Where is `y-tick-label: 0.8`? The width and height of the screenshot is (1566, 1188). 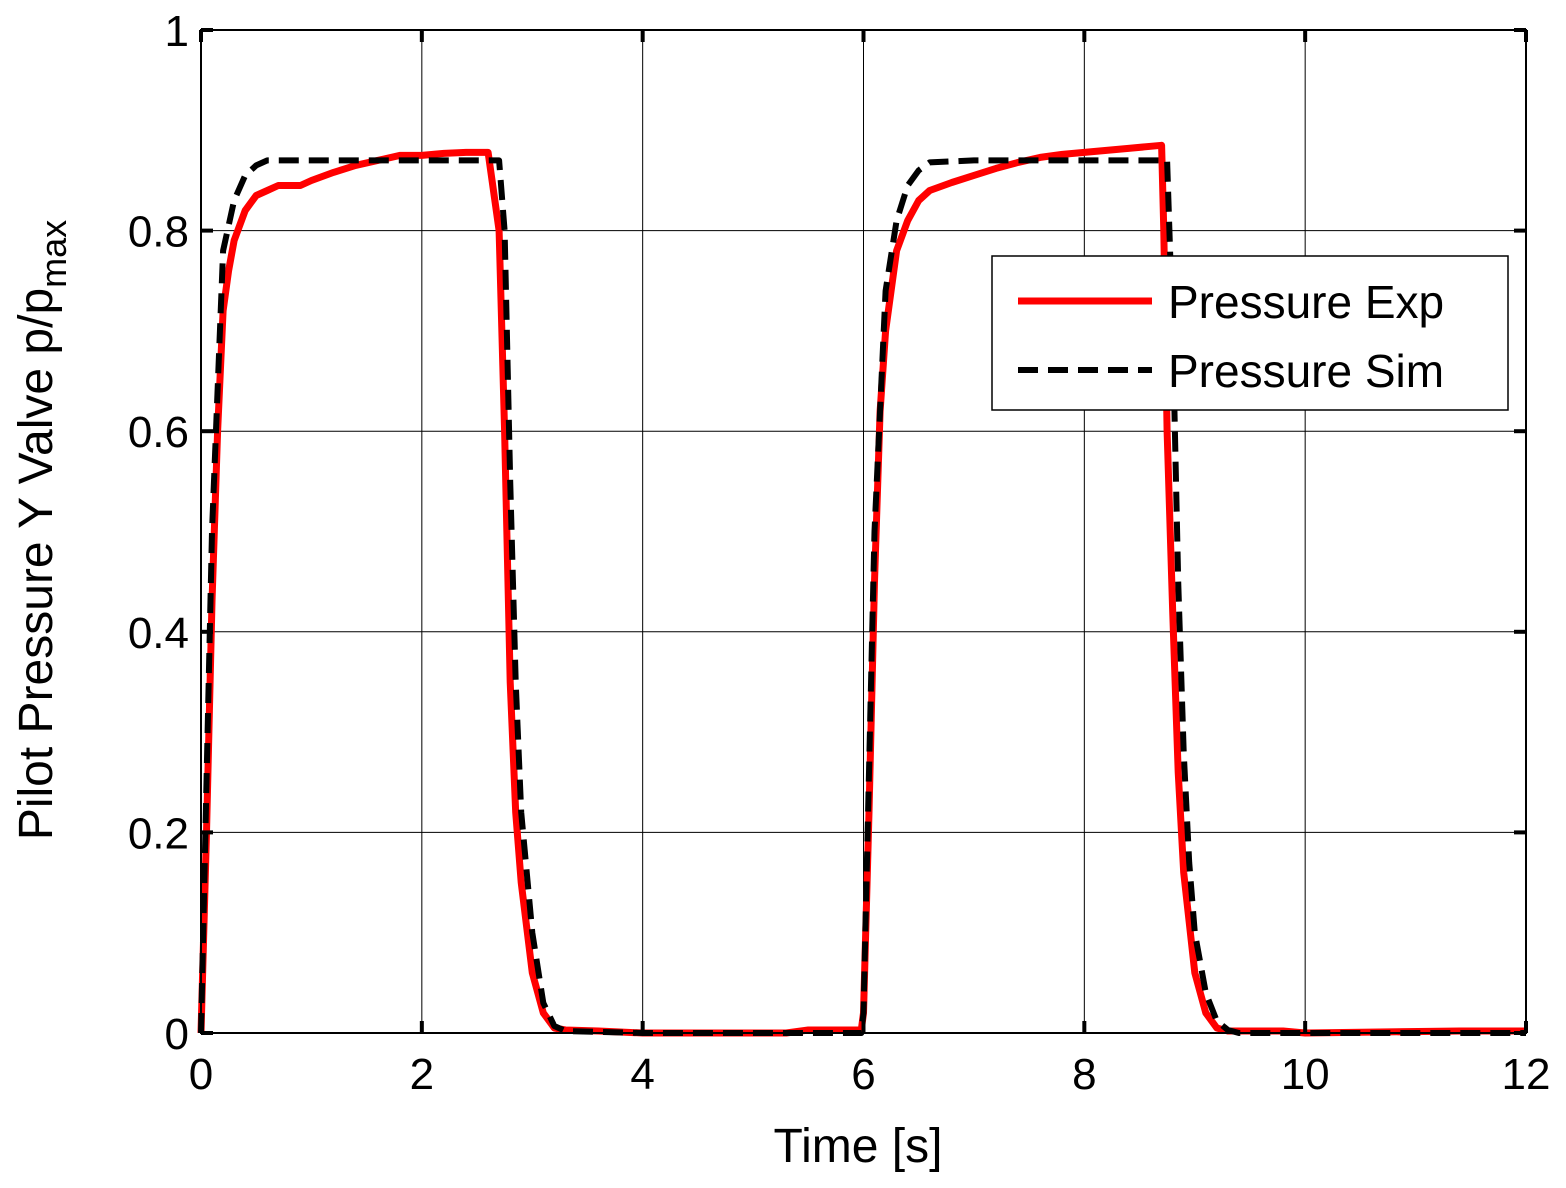
y-tick-label: 0.8 is located at coordinates (158, 232).